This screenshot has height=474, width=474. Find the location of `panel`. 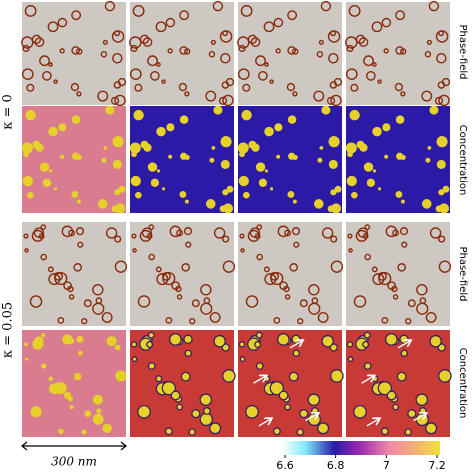

panel is located at coordinates (74, 274).